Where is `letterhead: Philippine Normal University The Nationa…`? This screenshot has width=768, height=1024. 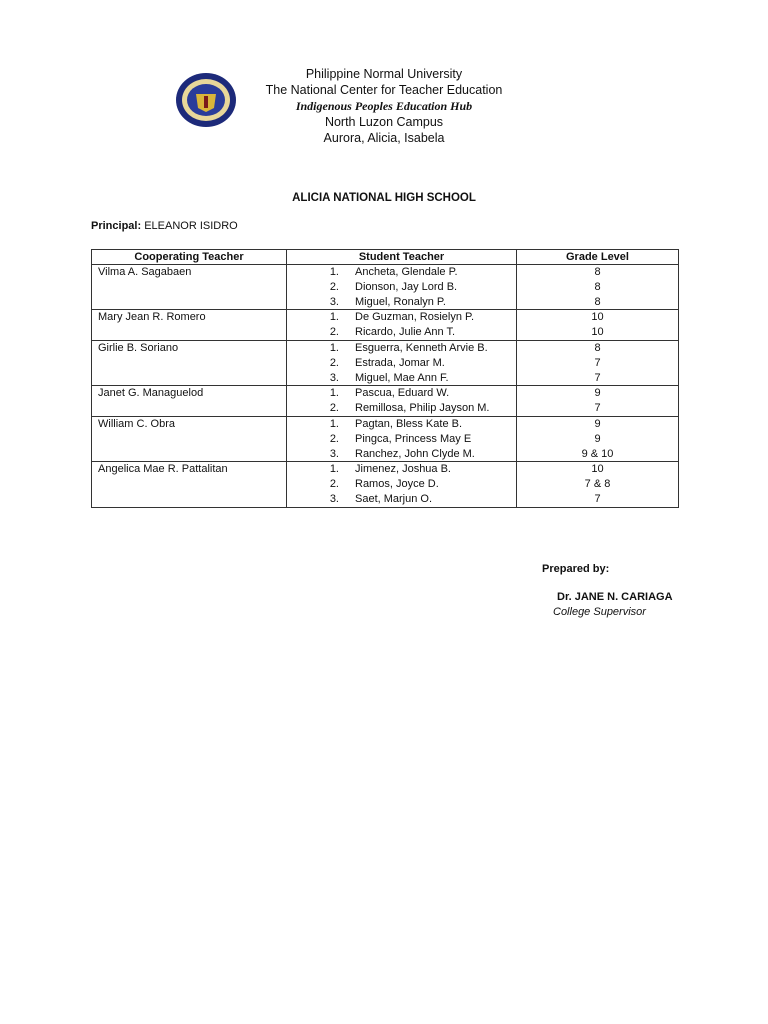
letterhead: Philippine Normal University The Nationa… is located at coordinates (384, 106).